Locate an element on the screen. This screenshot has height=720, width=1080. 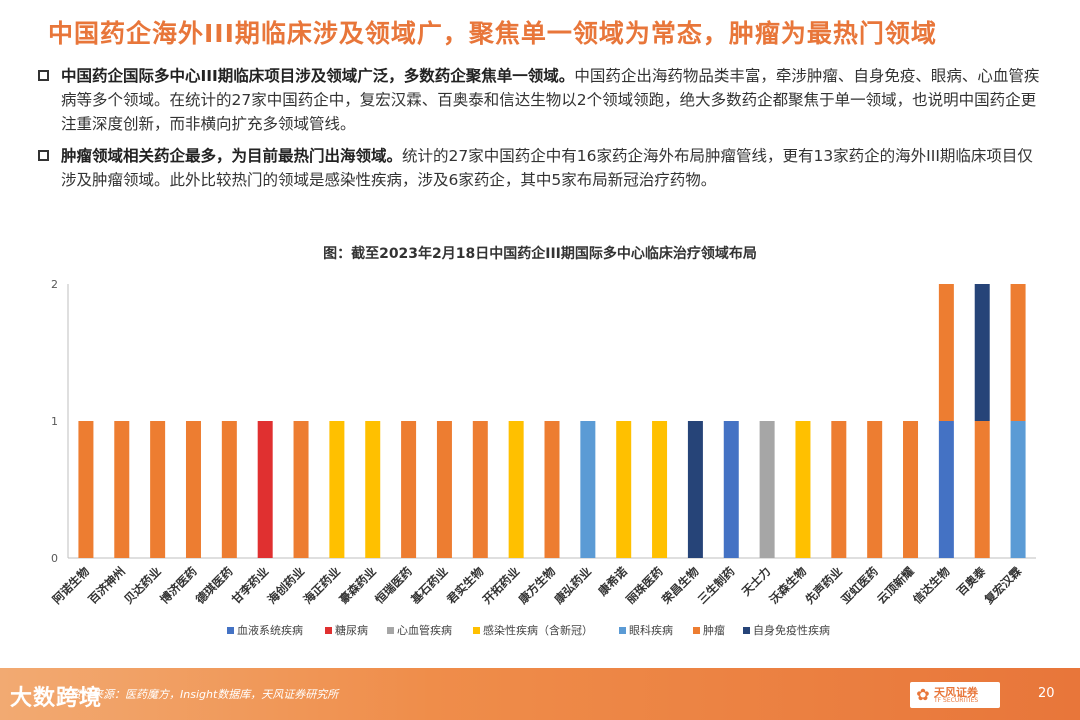
x-tick-label: 甘李药业 is located at coordinates (250, 585).